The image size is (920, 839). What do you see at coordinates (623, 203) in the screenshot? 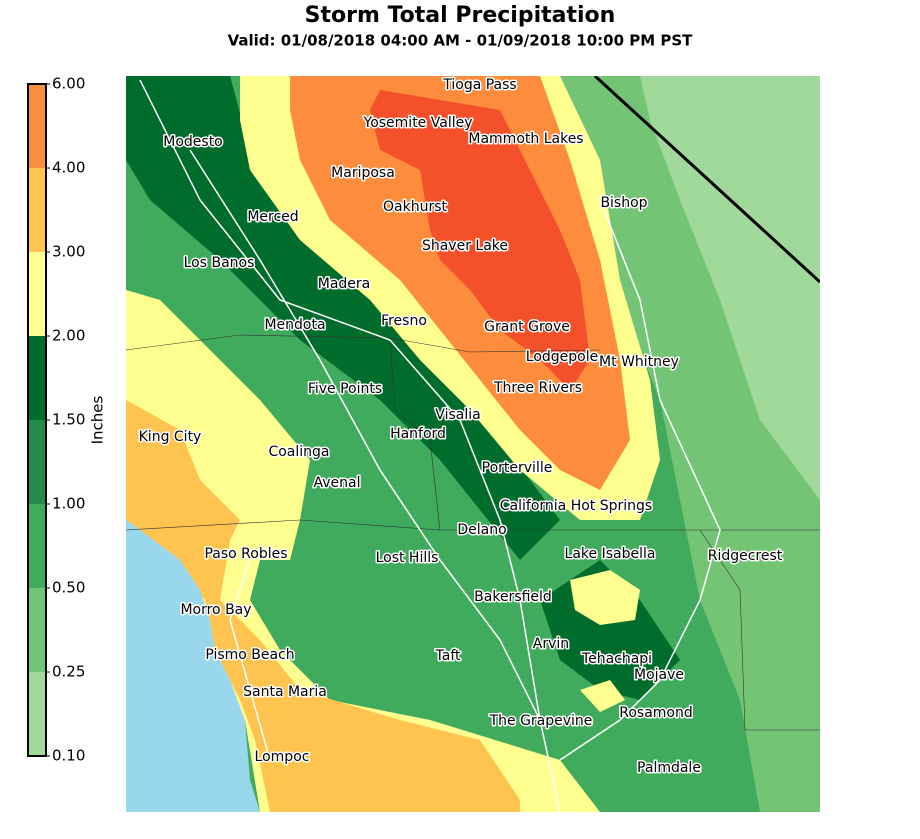
I see `city-label: Bishop` at bounding box center [623, 203].